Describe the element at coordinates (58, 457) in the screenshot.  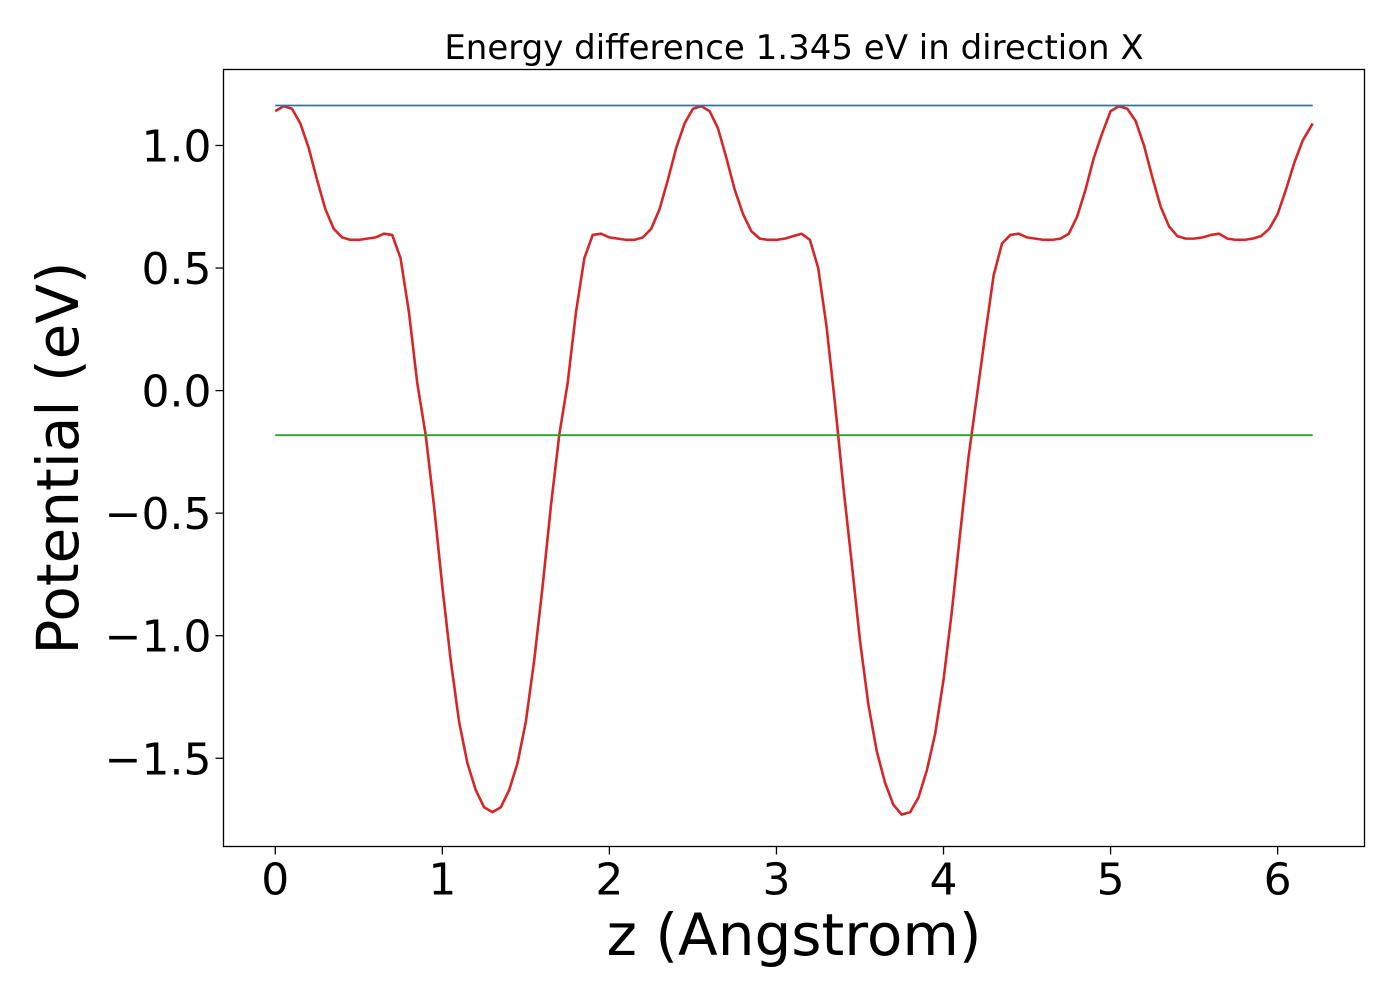
I see `y-axis-label: Potential (eV)` at that location.